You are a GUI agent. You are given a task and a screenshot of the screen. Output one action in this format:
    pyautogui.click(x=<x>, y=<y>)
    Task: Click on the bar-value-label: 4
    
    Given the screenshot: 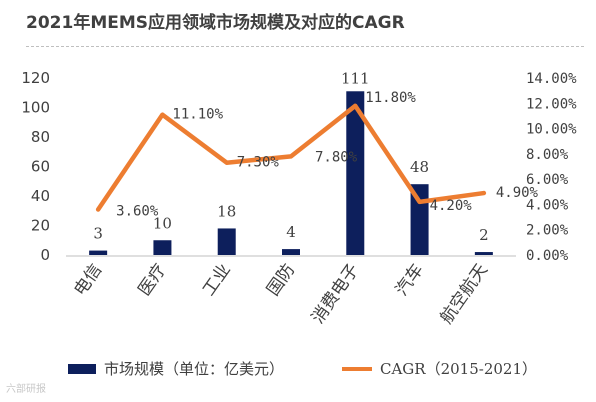 What is the action you would take?
    pyautogui.click(x=291, y=232)
    